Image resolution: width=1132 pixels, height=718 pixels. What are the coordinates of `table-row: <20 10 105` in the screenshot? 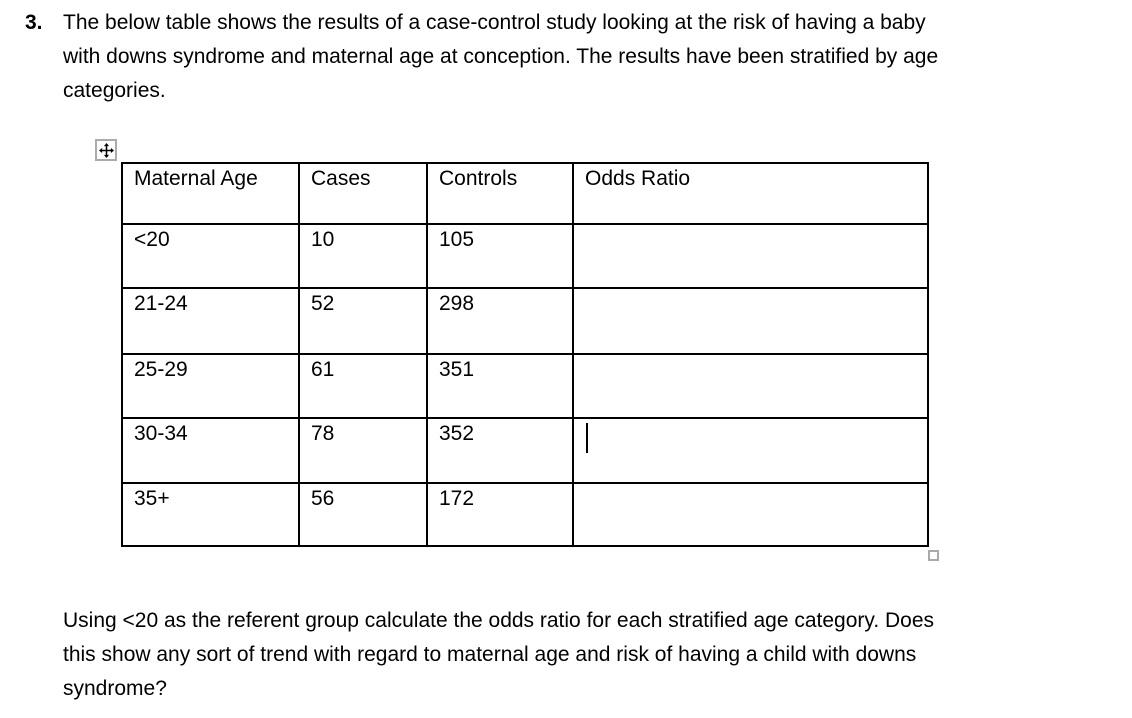 It's located at (525, 256).